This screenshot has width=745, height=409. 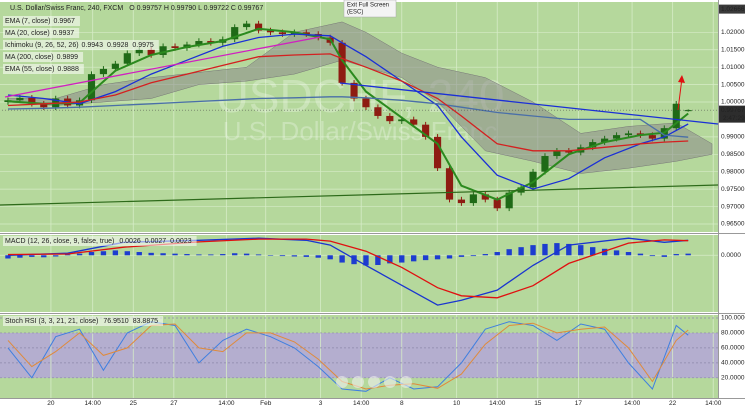 I want to click on x-tick-label: 14:00, so click(x=632, y=403).